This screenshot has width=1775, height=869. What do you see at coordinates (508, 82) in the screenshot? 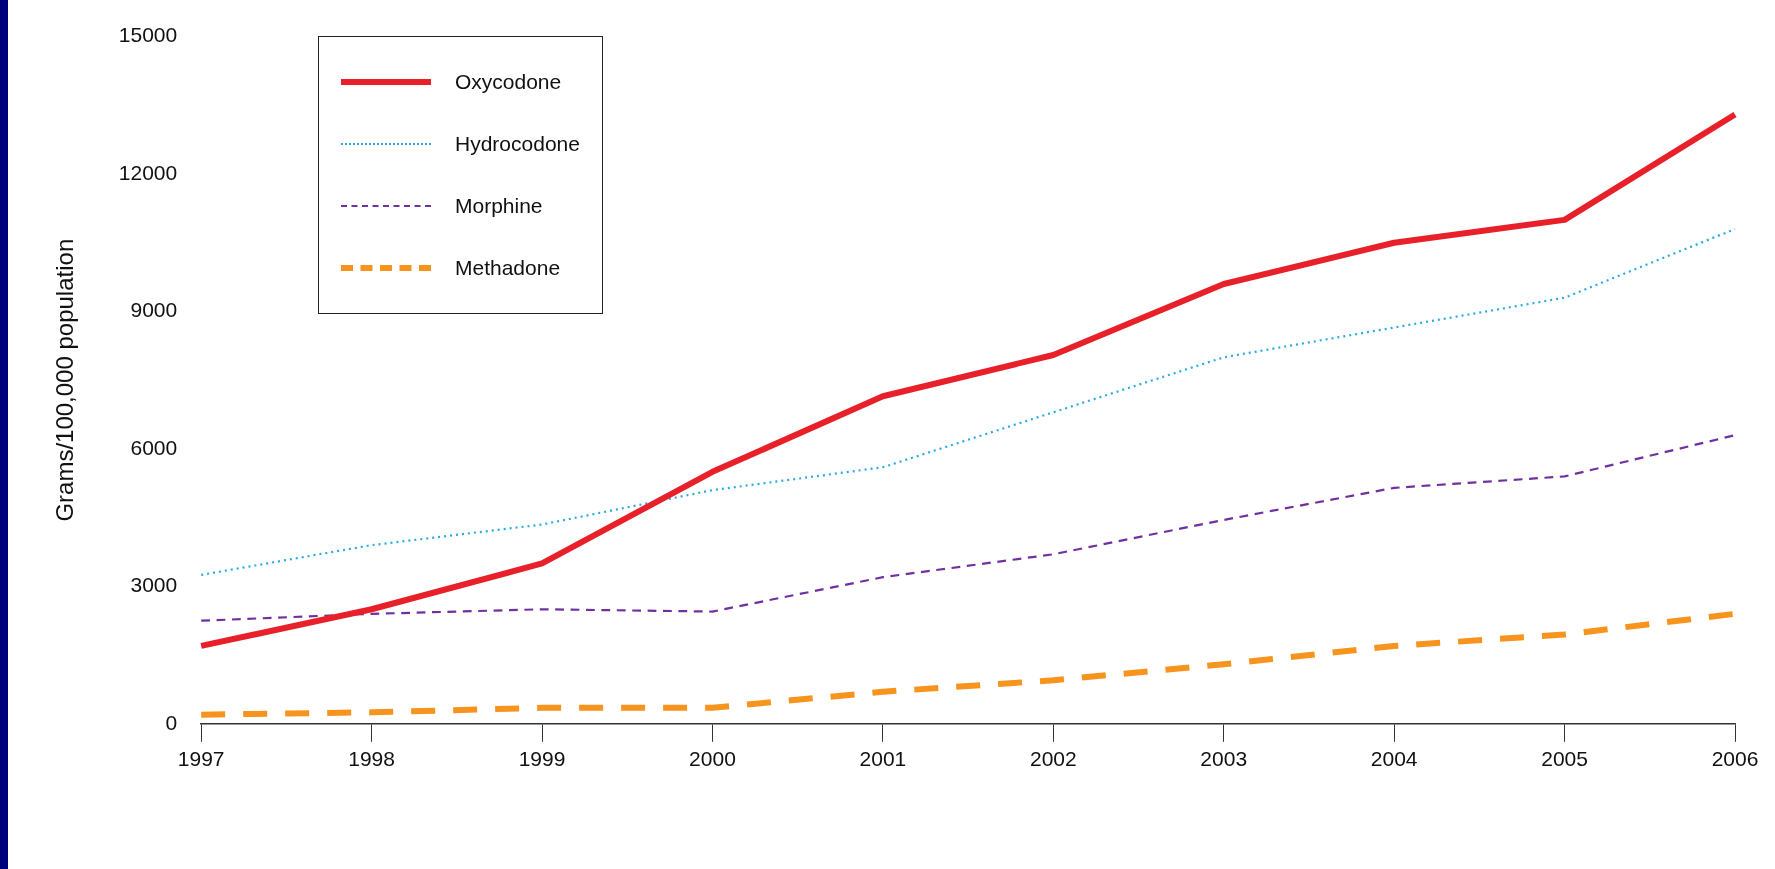
I see `legend-label: Oxycodone` at bounding box center [508, 82].